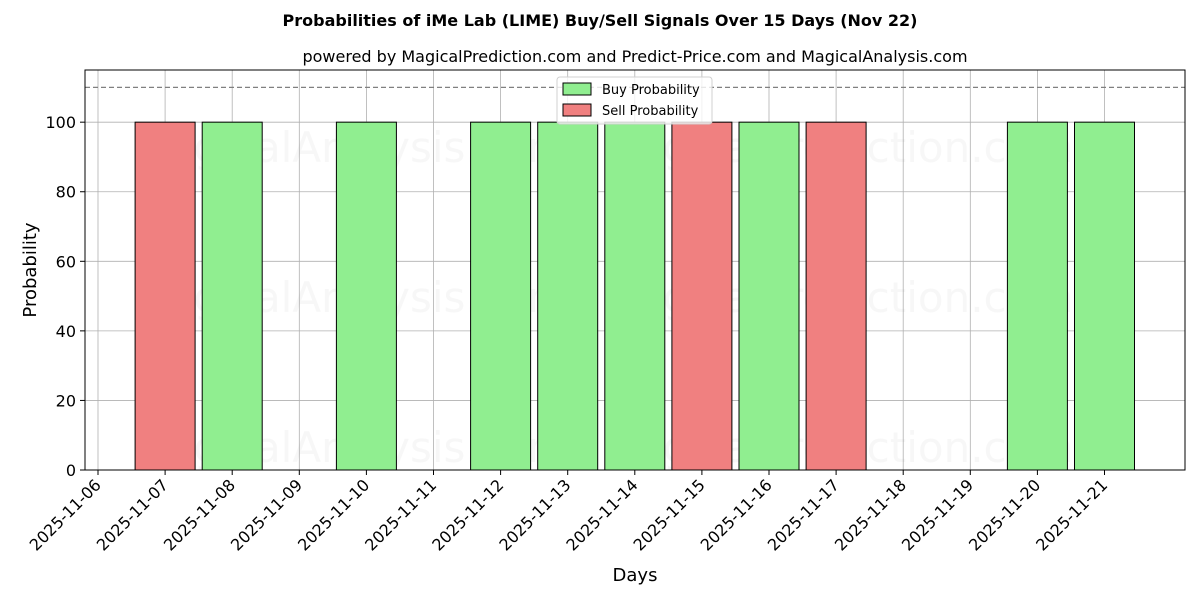 The image size is (1200, 600). I want to click on legend-label: Buy Probability, so click(651, 90).